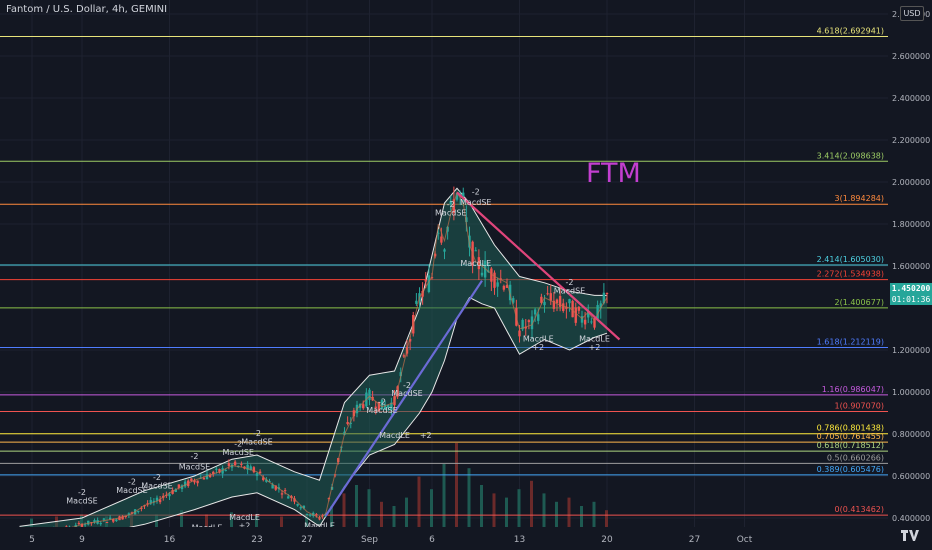 This screenshot has height=550, width=932. I want to click on y-tick-label: 2.000000, so click(911, 182).